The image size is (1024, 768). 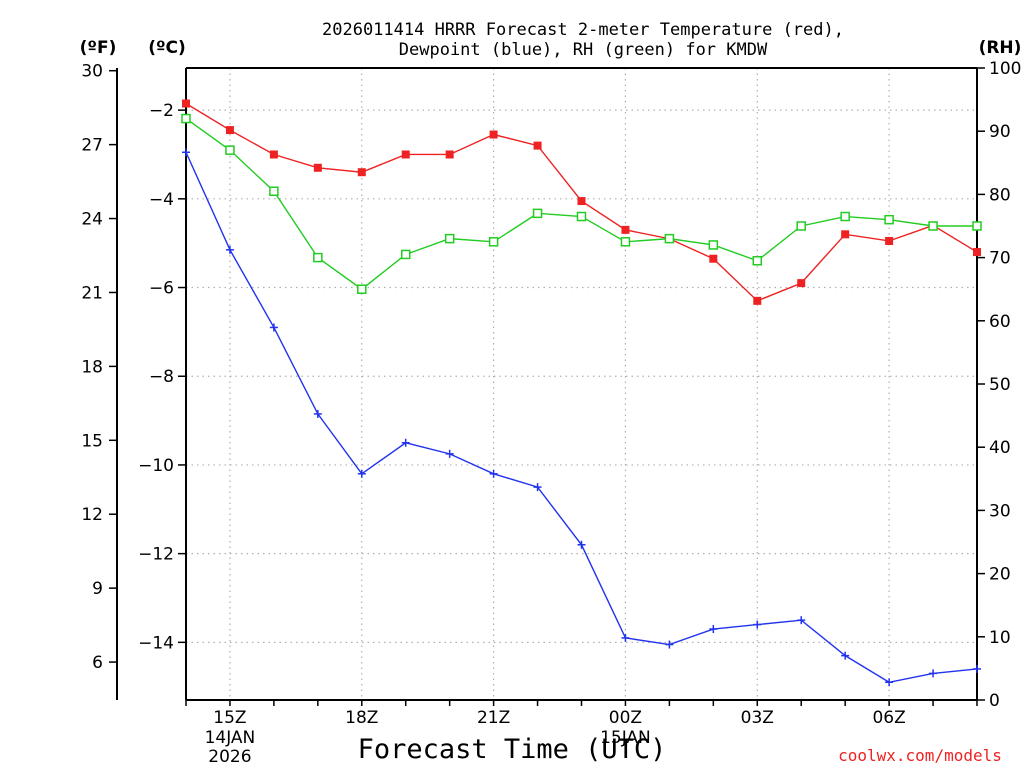 I want to click on x-tick-label: 21Z, so click(x=493, y=718).